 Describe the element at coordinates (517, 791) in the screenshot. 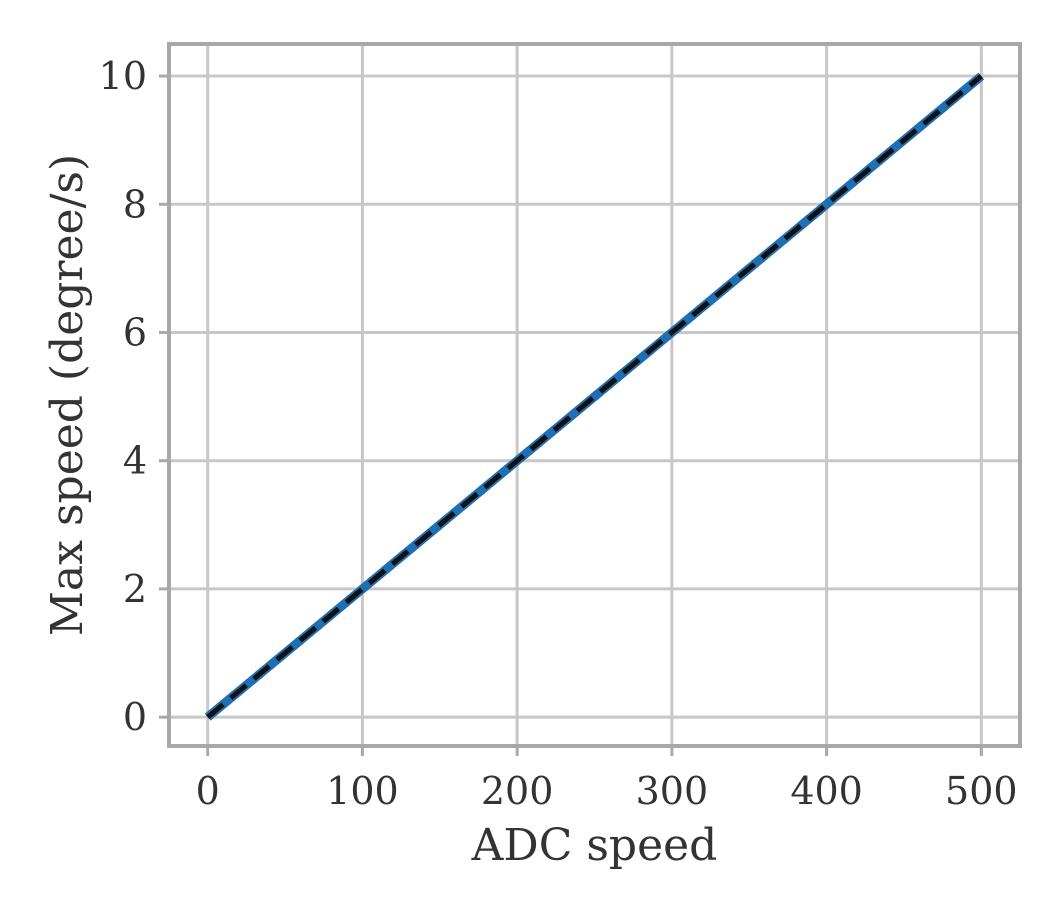

I see `x-tick-label: 200` at that location.